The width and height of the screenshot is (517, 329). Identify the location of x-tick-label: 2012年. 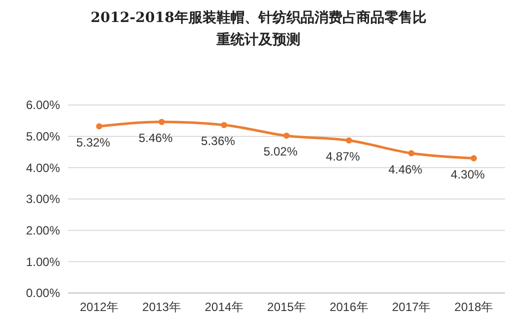
(99, 307).